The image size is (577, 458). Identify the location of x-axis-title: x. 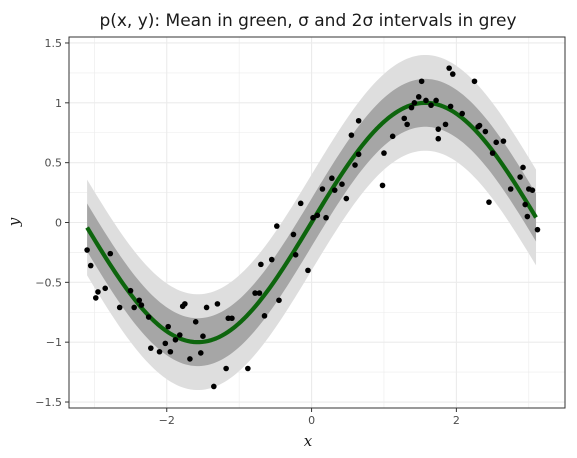
(308, 441).